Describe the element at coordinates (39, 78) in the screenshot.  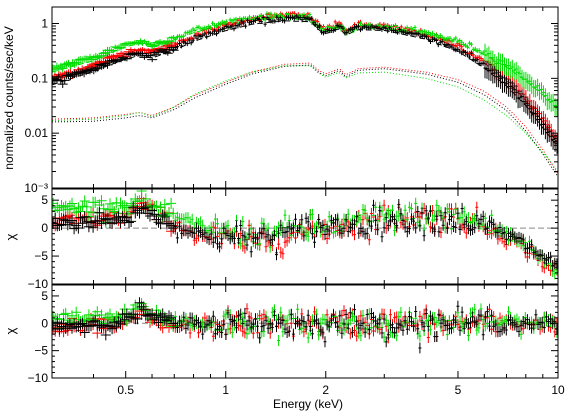
I see `y-tick-label: 0.1` at that location.